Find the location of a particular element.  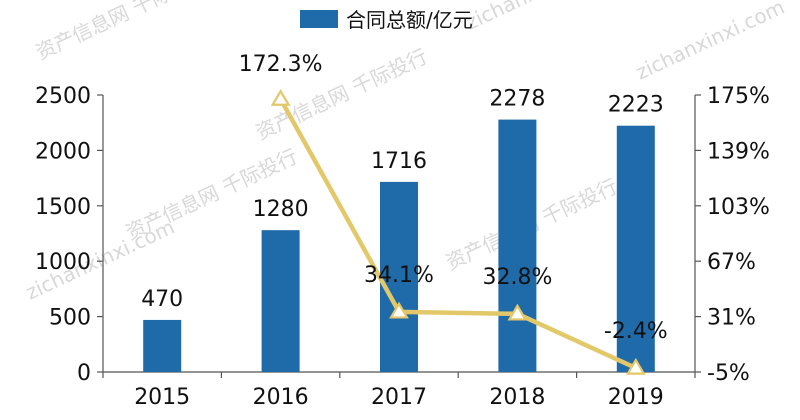

x-axis-tick-label: 2015 is located at coordinates (162, 397).